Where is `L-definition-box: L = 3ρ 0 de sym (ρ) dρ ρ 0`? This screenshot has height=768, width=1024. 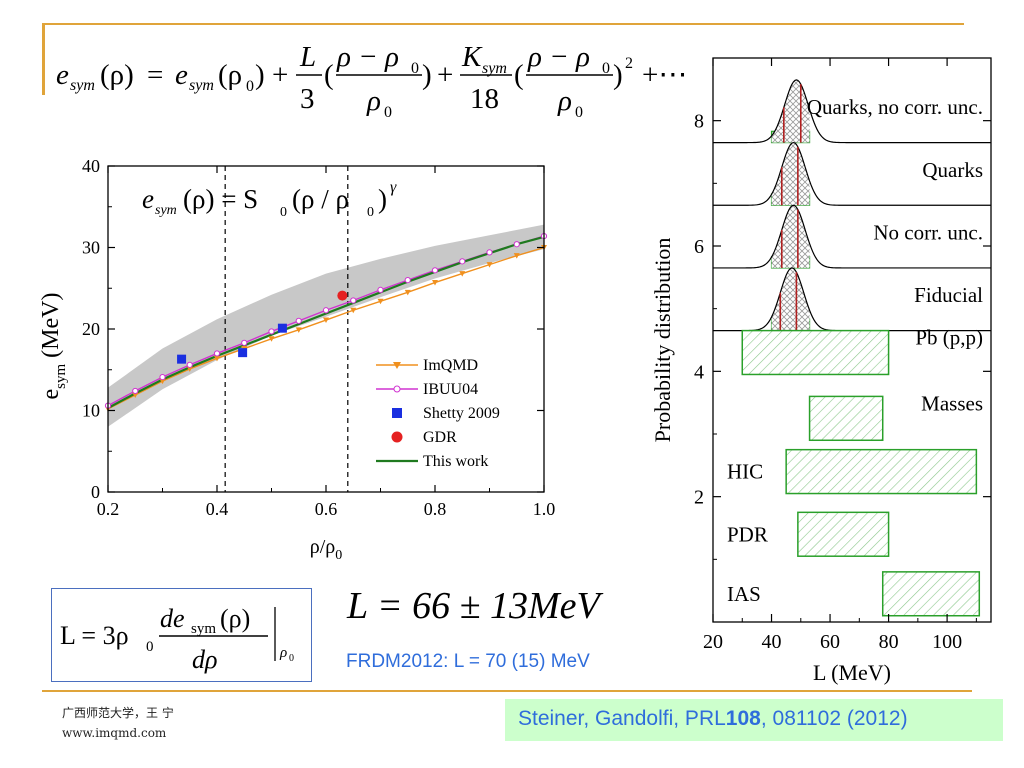 L-definition-box: L = 3ρ 0 de sym (ρ) dρ ρ 0 is located at coordinates (181, 635).